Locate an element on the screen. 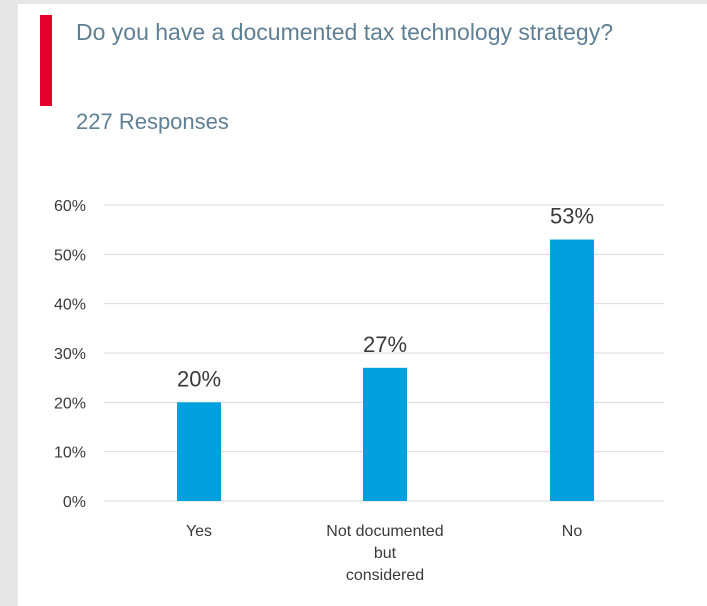 The width and height of the screenshot is (707, 606). y-tick-label: 60% is located at coordinates (70, 206).